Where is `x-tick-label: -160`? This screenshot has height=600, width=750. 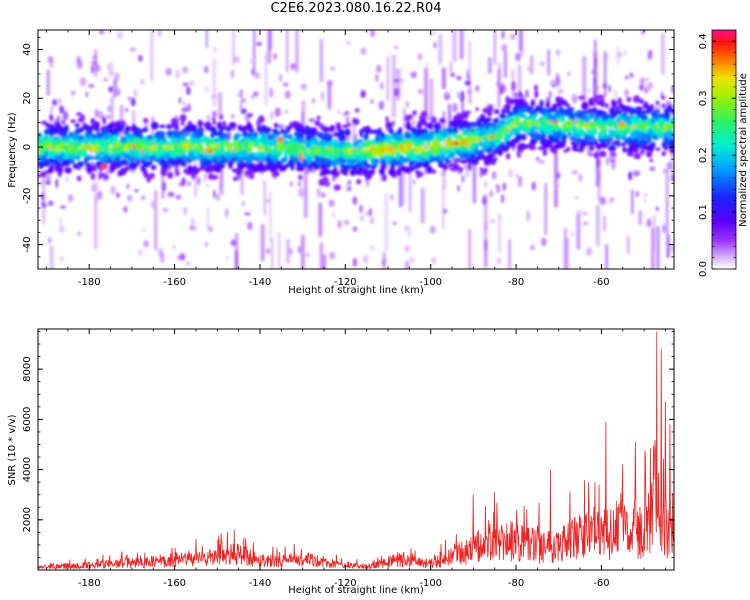 x-tick-label: -160 is located at coordinates (174, 282).